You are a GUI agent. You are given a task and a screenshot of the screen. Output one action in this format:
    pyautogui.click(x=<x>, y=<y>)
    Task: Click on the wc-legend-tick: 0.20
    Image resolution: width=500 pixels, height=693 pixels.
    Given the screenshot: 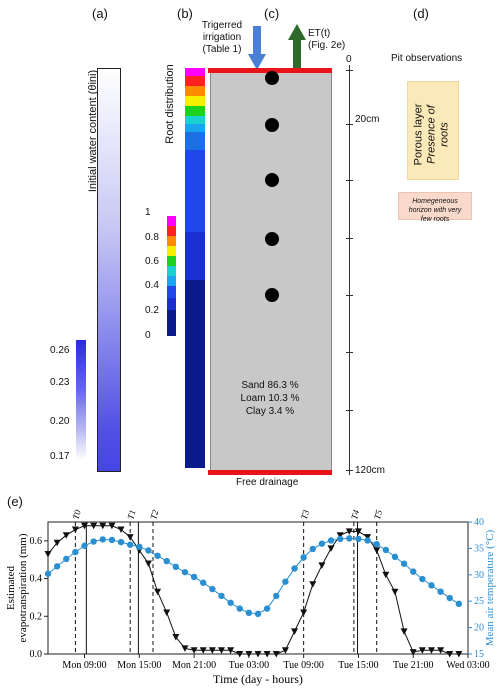 What is the action you would take?
    pyautogui.click(x=60, y=421)
    